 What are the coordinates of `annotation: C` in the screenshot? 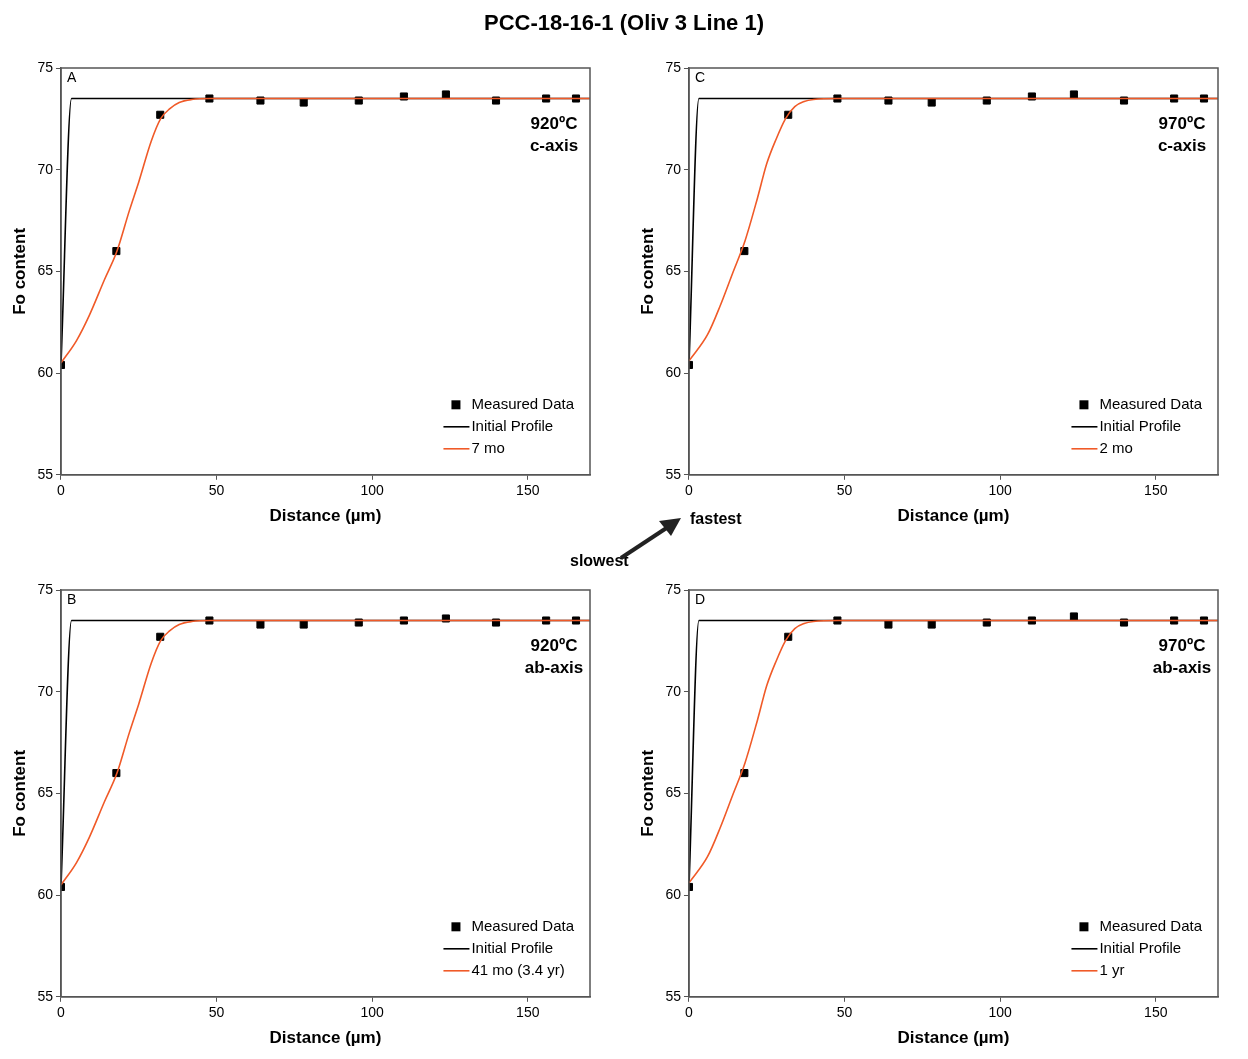 It's located at (700, 76).